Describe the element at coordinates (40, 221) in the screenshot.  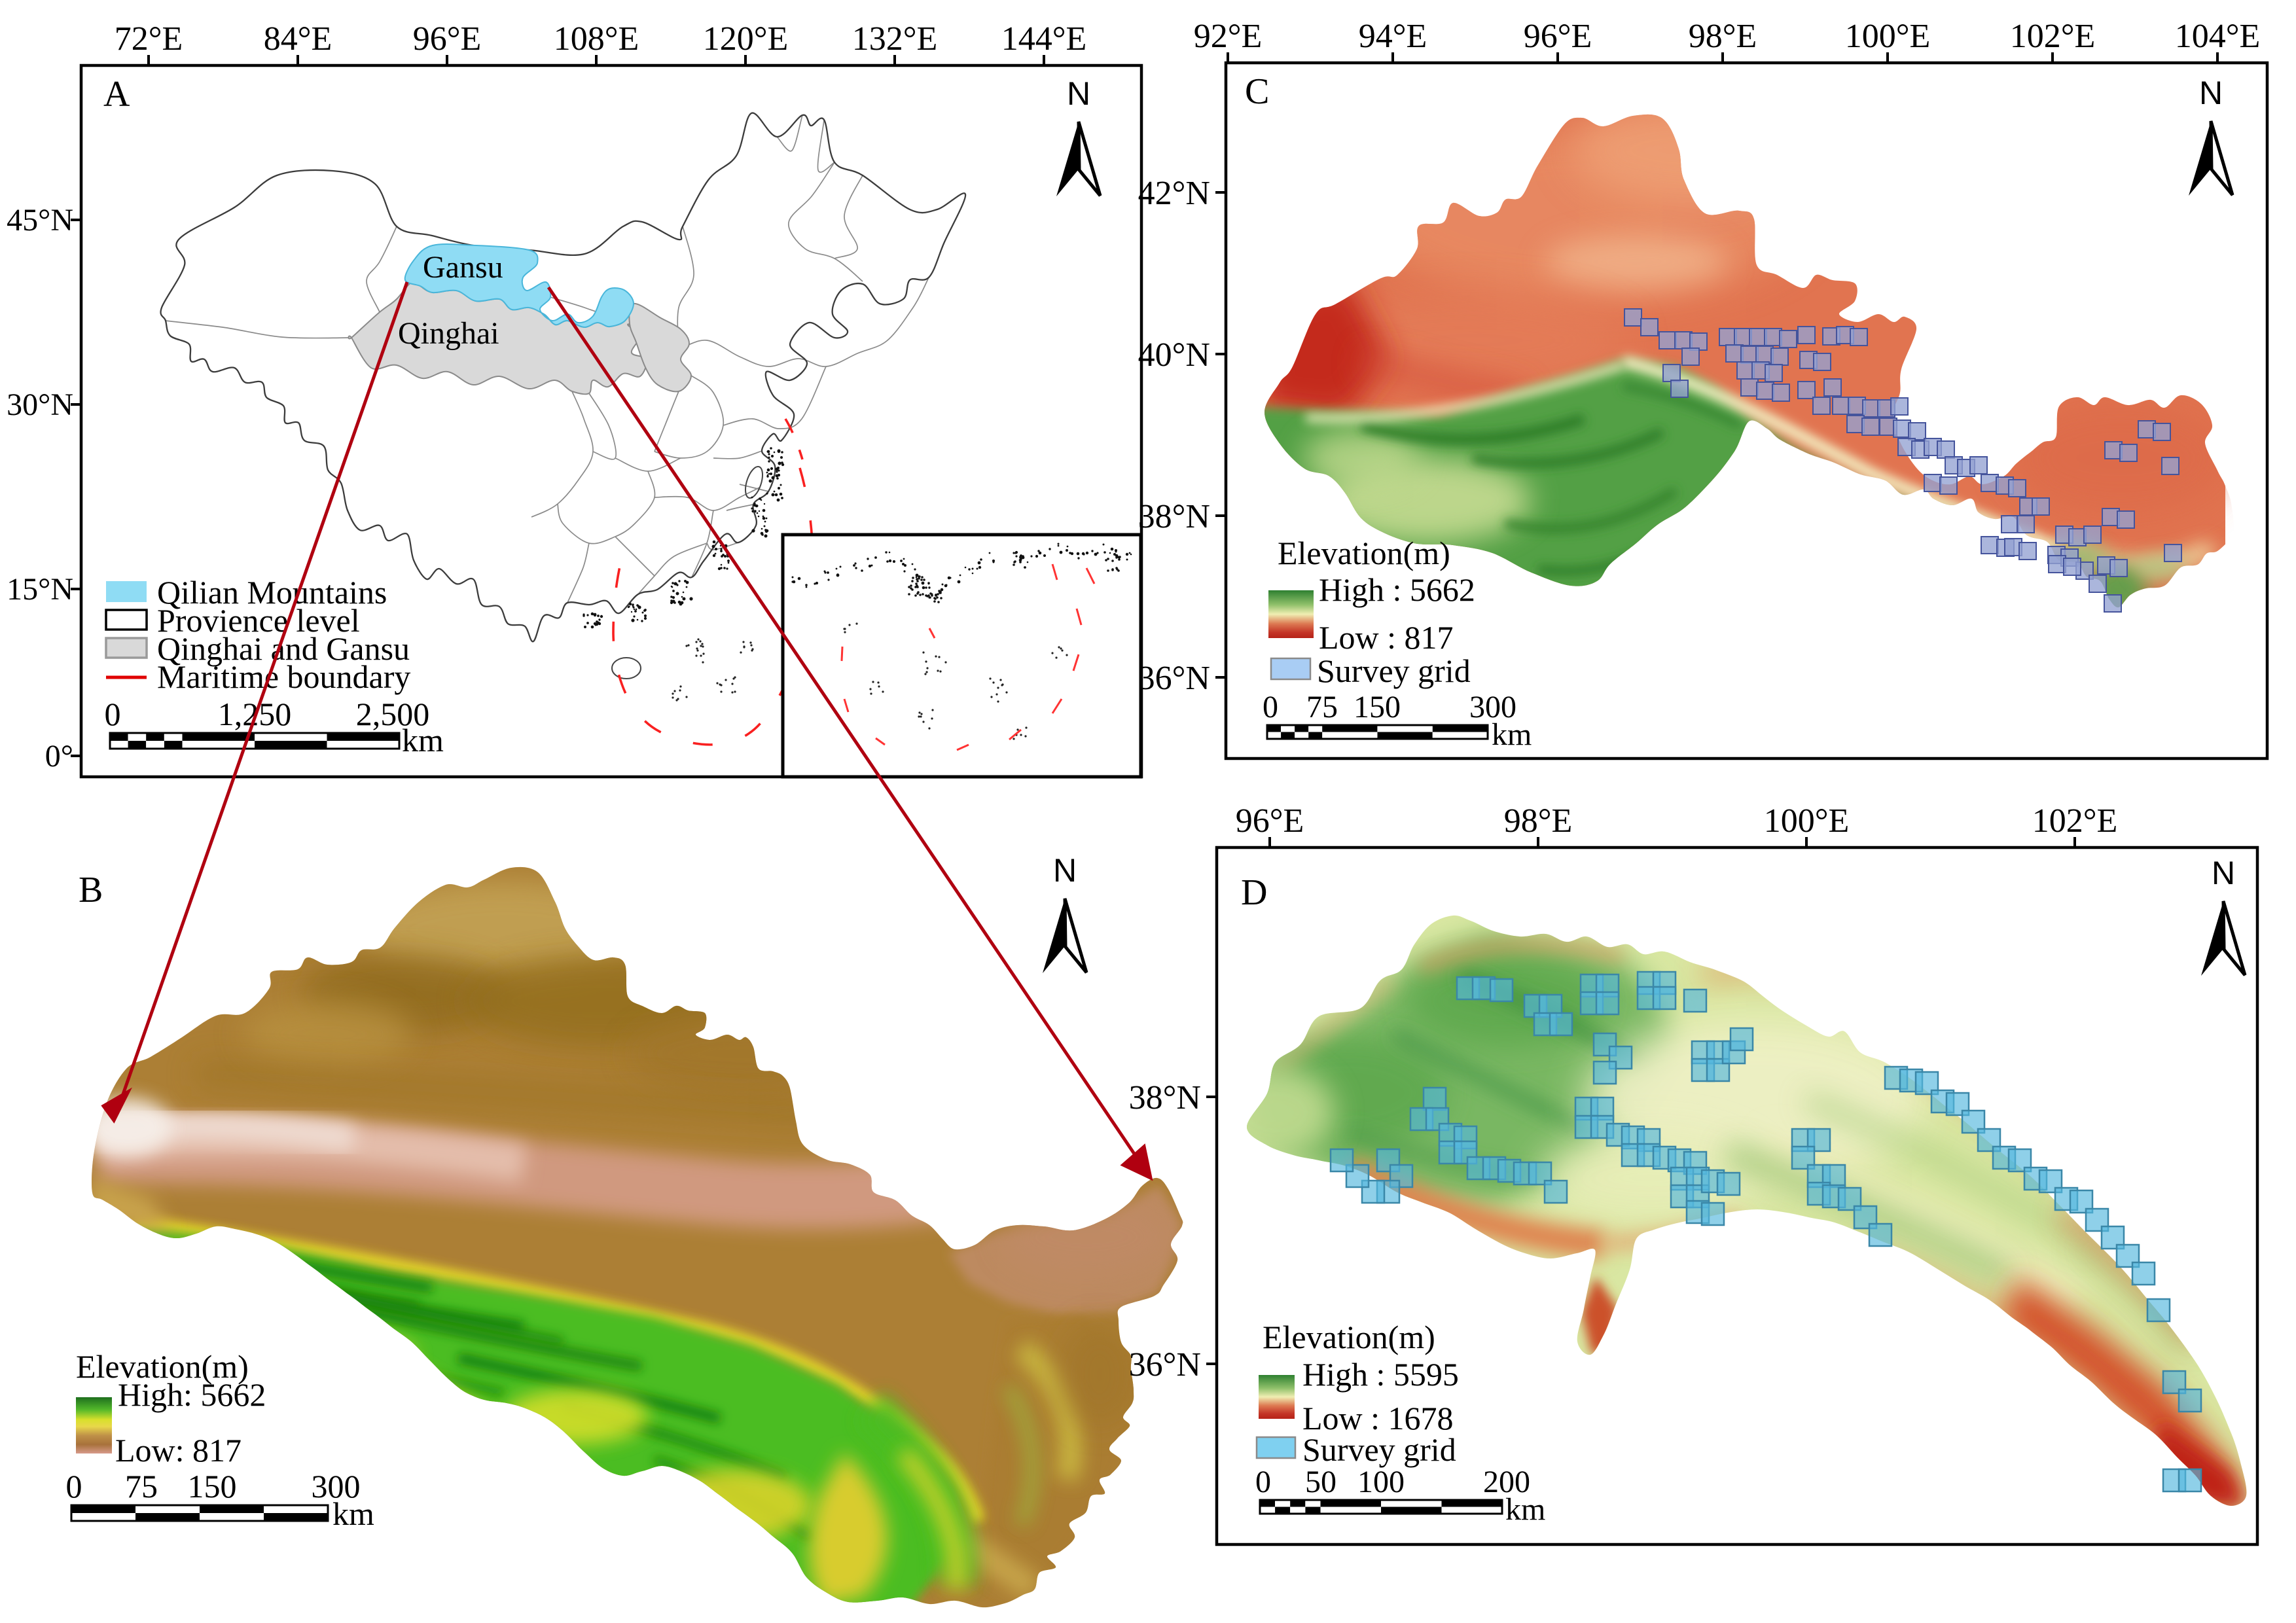
I see `svg-text: 45°N` at that location.